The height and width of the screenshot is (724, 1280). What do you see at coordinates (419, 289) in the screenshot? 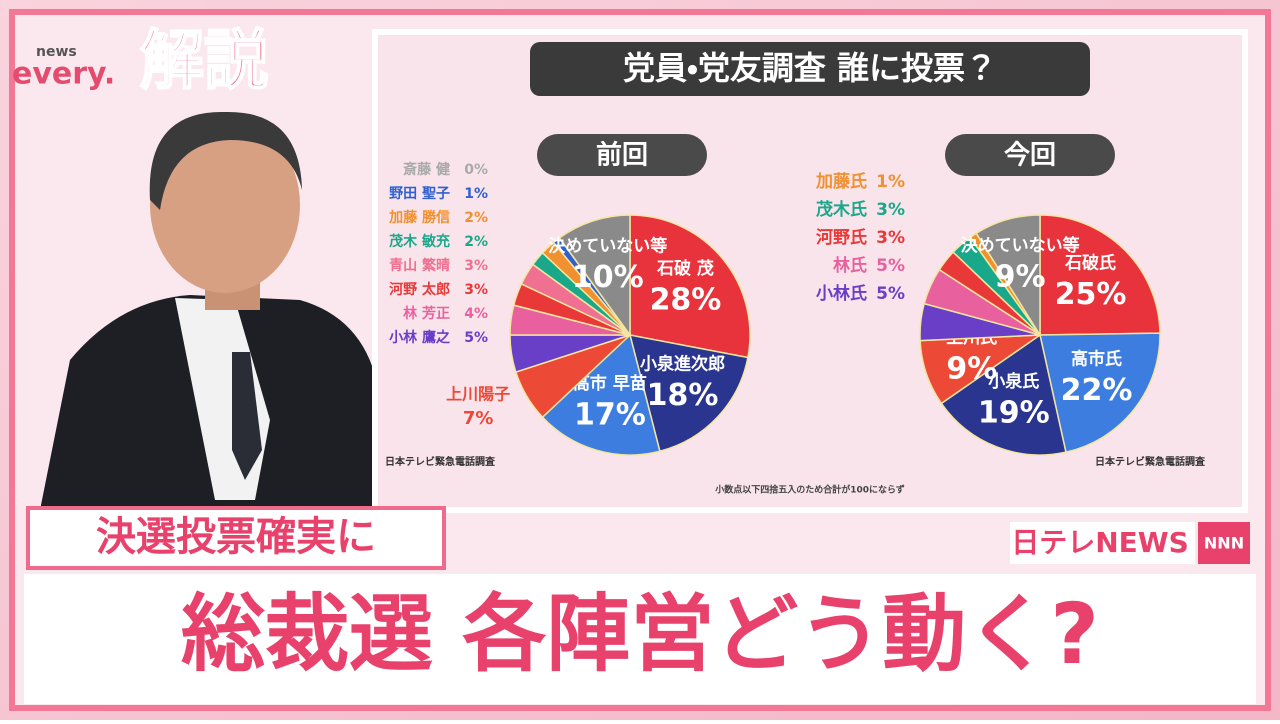
I see `legend-name: 河野 太郎` at bounding box center [419, 289].